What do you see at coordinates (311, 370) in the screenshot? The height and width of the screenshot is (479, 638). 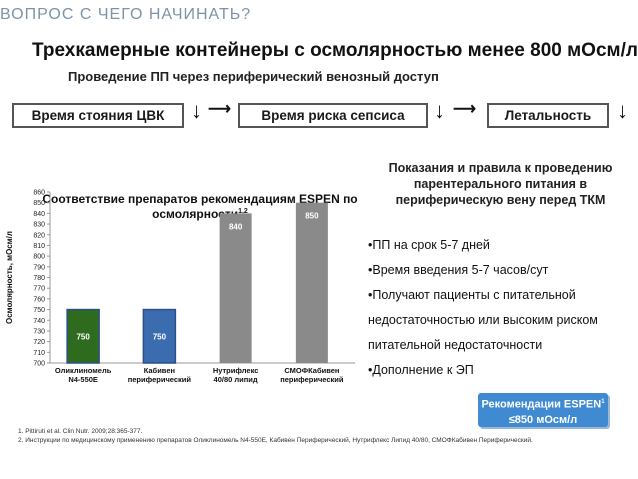 I see `x-category-label: СМОФКабивен` at bounding box center [311, 370].